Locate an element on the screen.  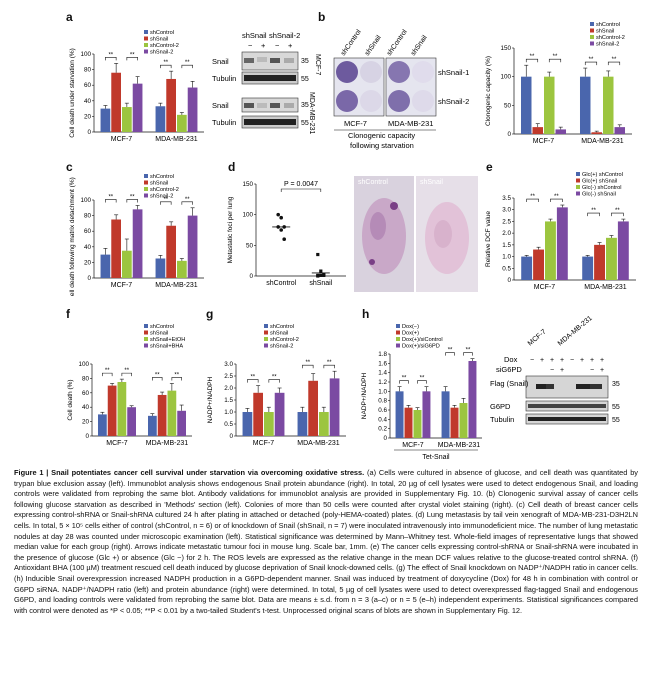
x-tick-label: shSnail is located at coordinates (320, 283).